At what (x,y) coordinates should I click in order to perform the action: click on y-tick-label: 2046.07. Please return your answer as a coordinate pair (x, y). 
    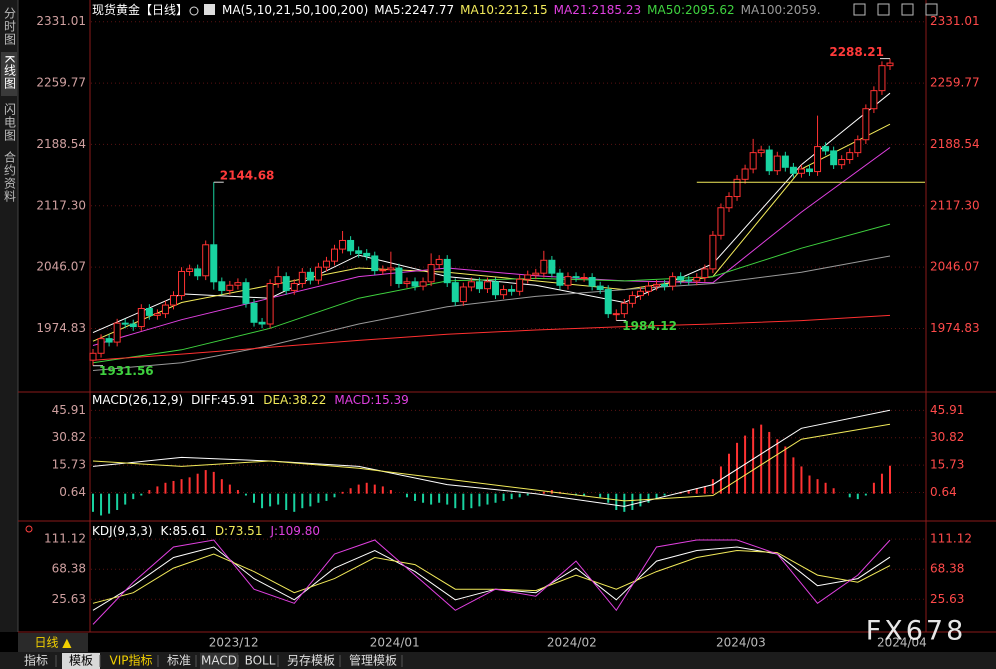
    Looking at the image, I should click on (61, 267).